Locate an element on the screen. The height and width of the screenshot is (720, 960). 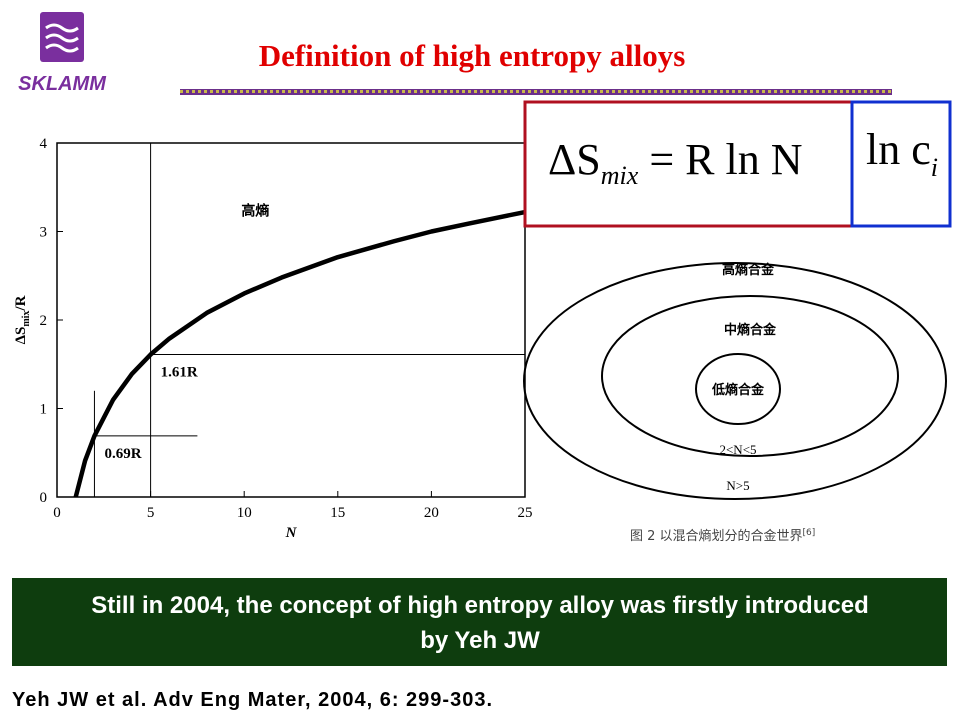
y-tick-label: 4 is located at coordinates (44, 144).